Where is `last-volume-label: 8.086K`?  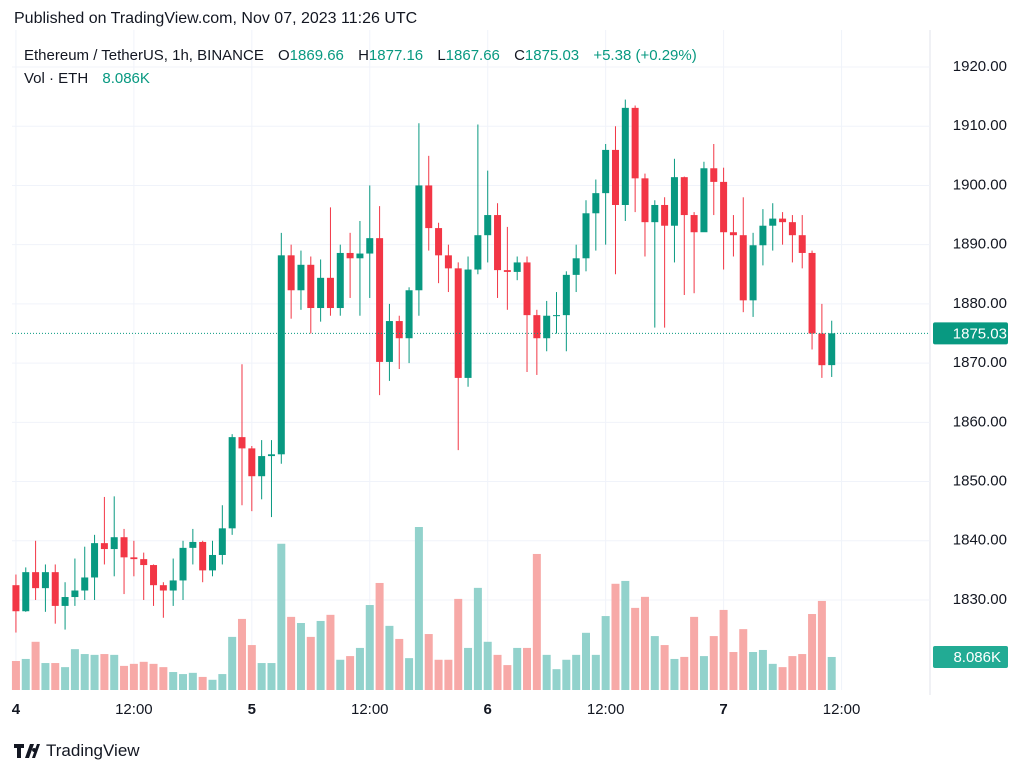
last-volume-label: 8.086K is located at coordinates (977, 657).